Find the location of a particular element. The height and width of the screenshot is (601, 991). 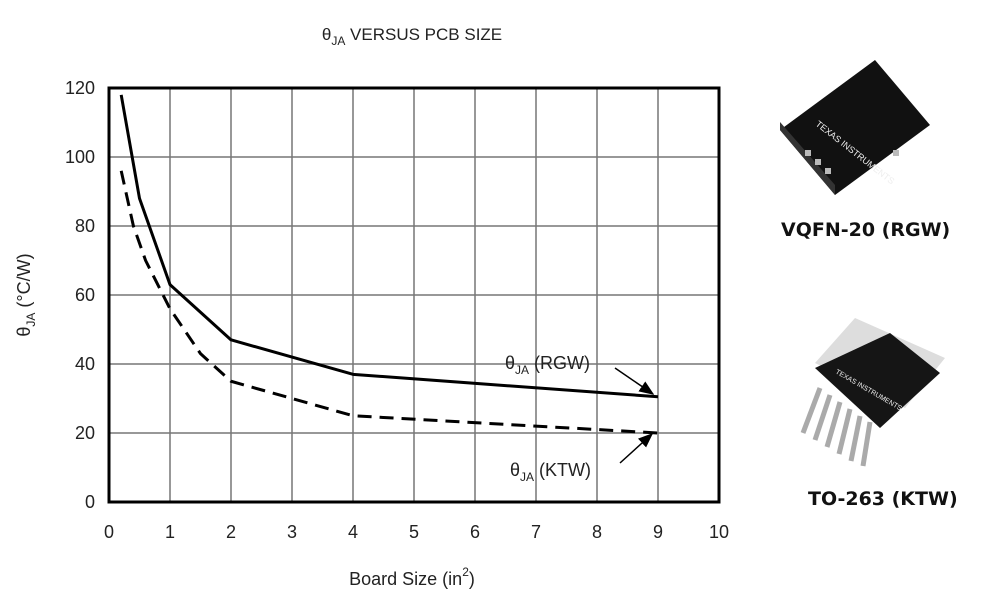

chart-title: θJA VERSUS PCB SIZE is located at coordinates (412, 36).